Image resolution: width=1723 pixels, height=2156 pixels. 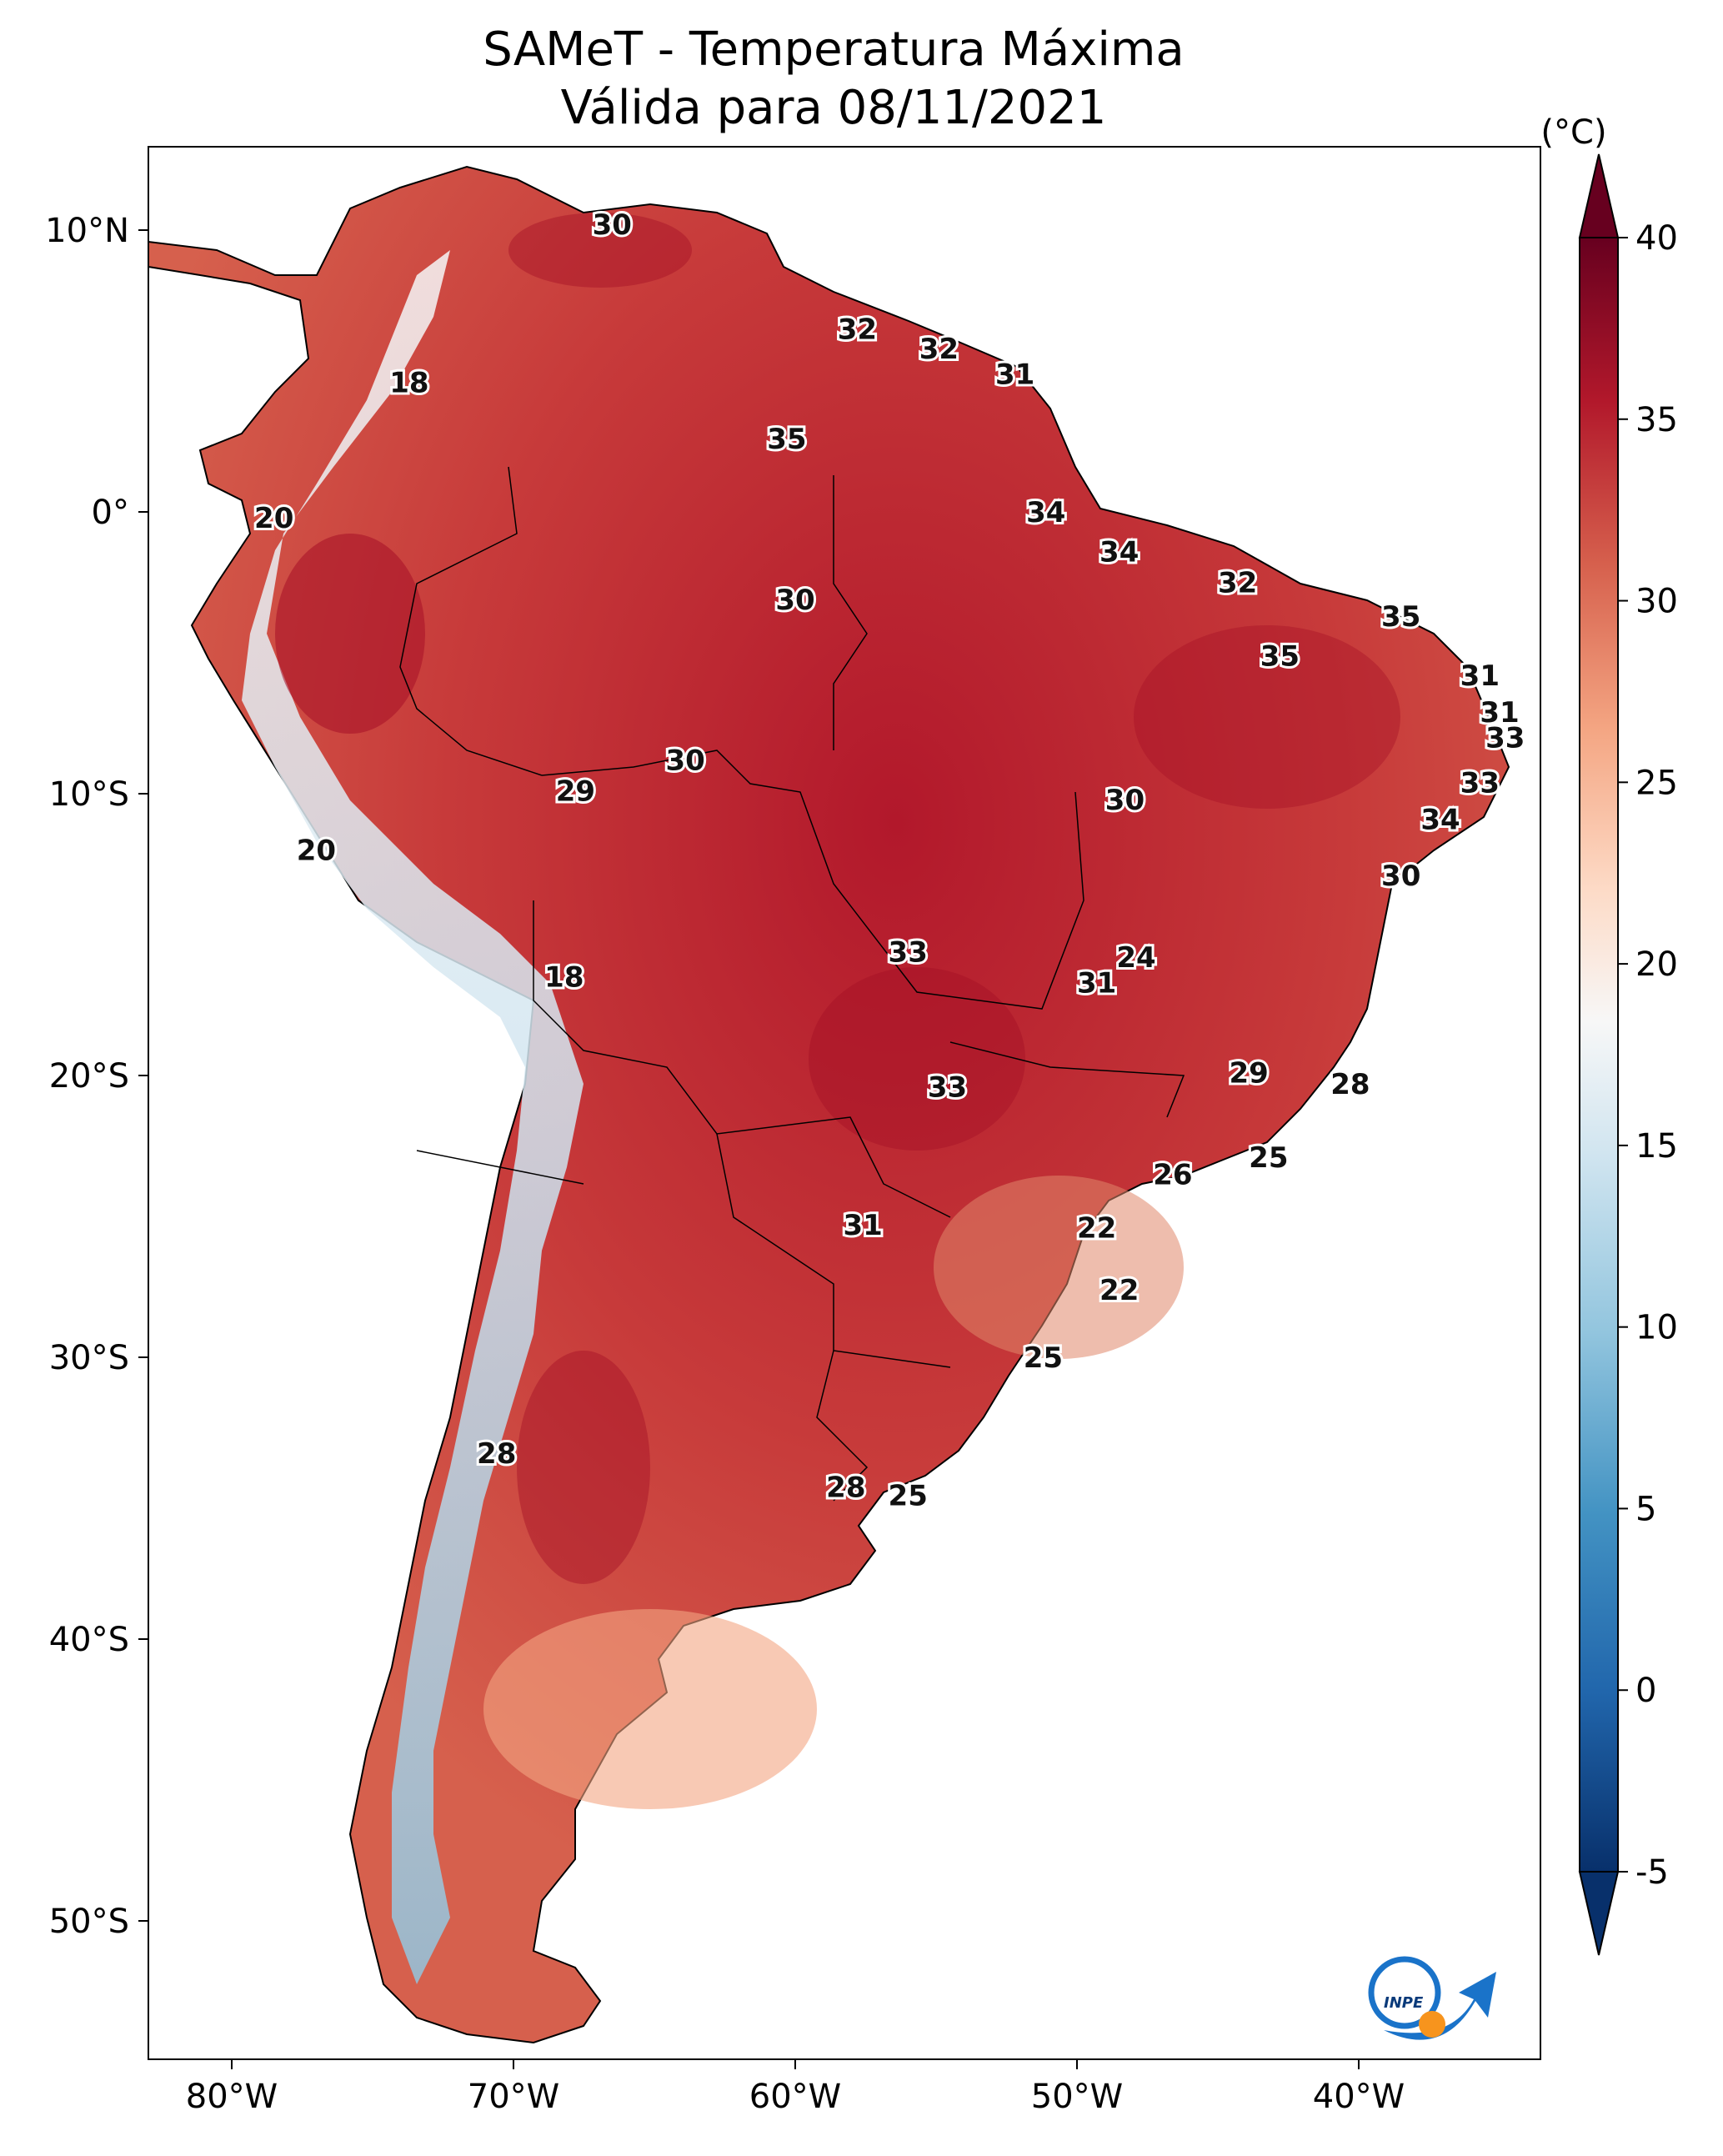 What do you see at coordinates (1657, 420) in the screenshot?
I see `colorbar-tick-label: 35` at bounding box center [1657, 420].